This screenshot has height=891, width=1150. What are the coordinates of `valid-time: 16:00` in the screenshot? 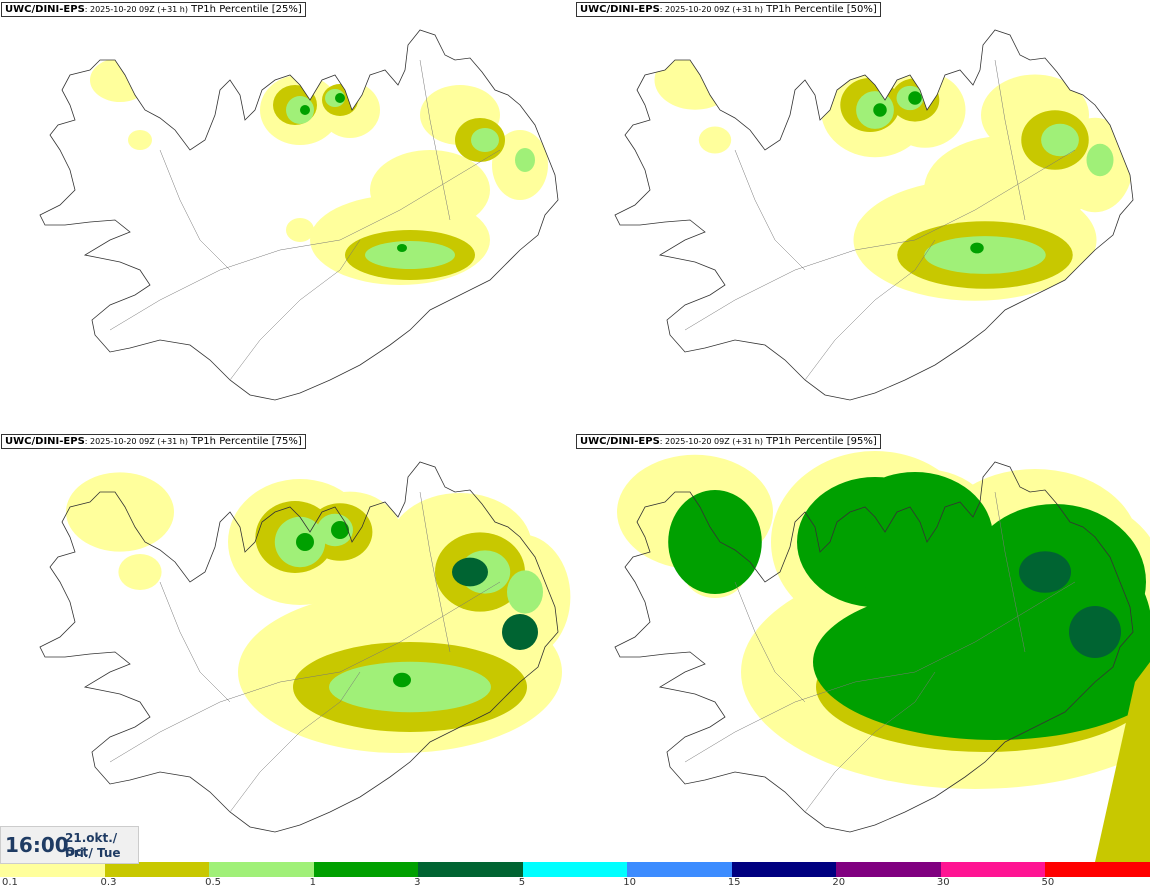 It's located at (37, 845).